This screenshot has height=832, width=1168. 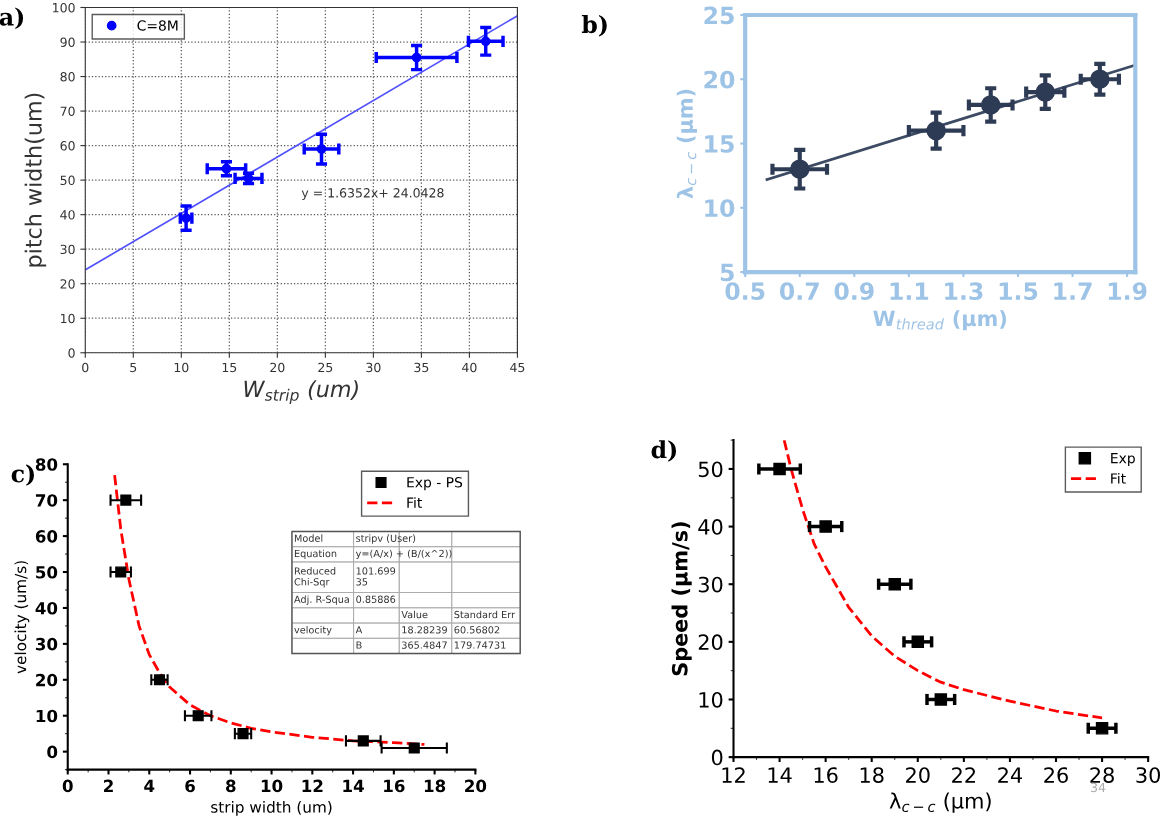 I want to click on x-tick-label: 4, so click(x=149, y=785).